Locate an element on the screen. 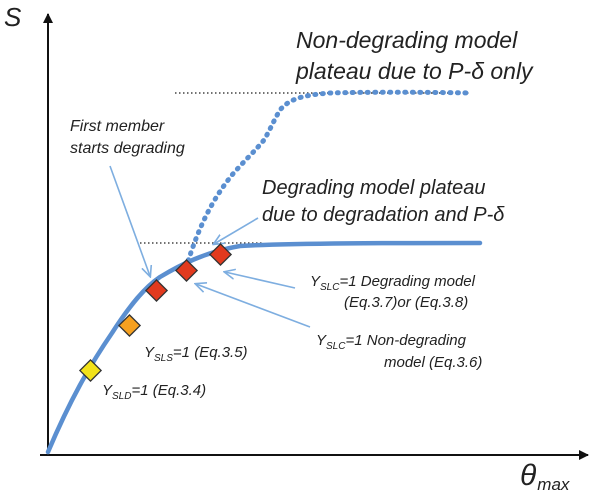  degrading-annotation-line1: Degrading model plateau is located at coordinates (374, 188).